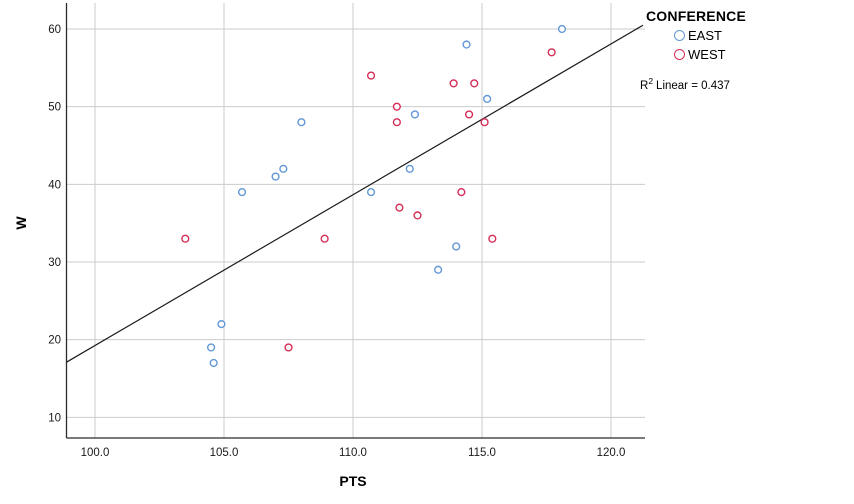  What do you see at coordinates (705, 35) in the screenshot?
I see `legend-label-east: EAST` at bounding box center [705, 35].